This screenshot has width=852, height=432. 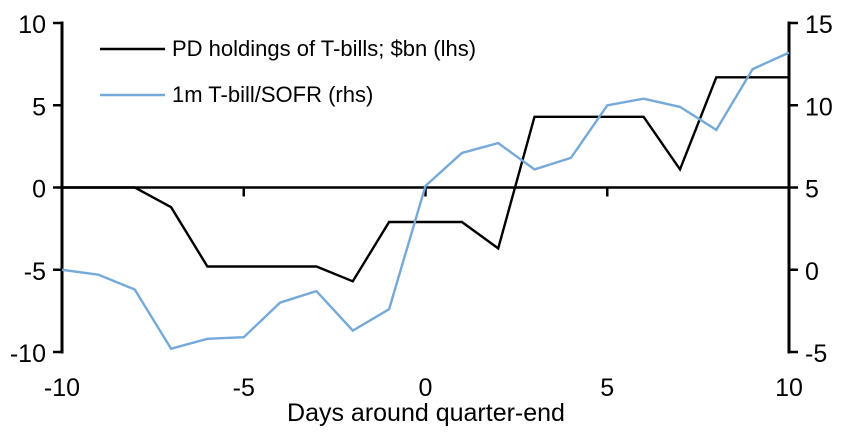 I want to click on right-axis-tick-label: -5, so click(x=816, y=354).